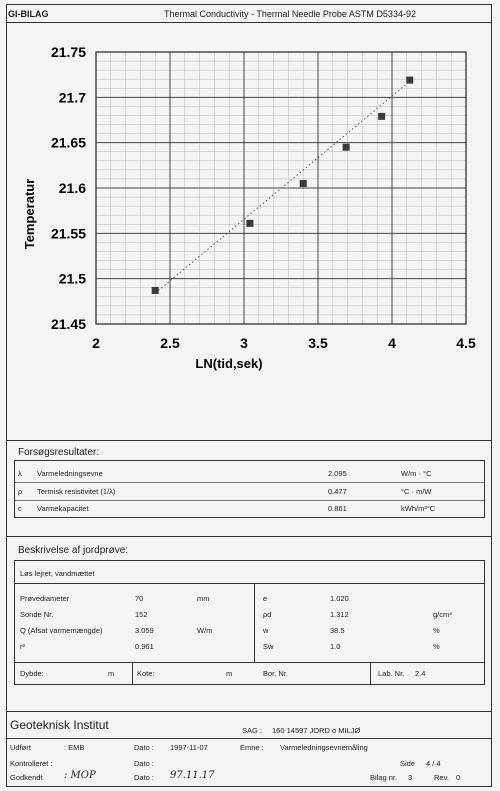  What do you see at coordinates (337, 491) in the screenshot?
I see `result-value: 0.477` at bounding box center [337, 491].